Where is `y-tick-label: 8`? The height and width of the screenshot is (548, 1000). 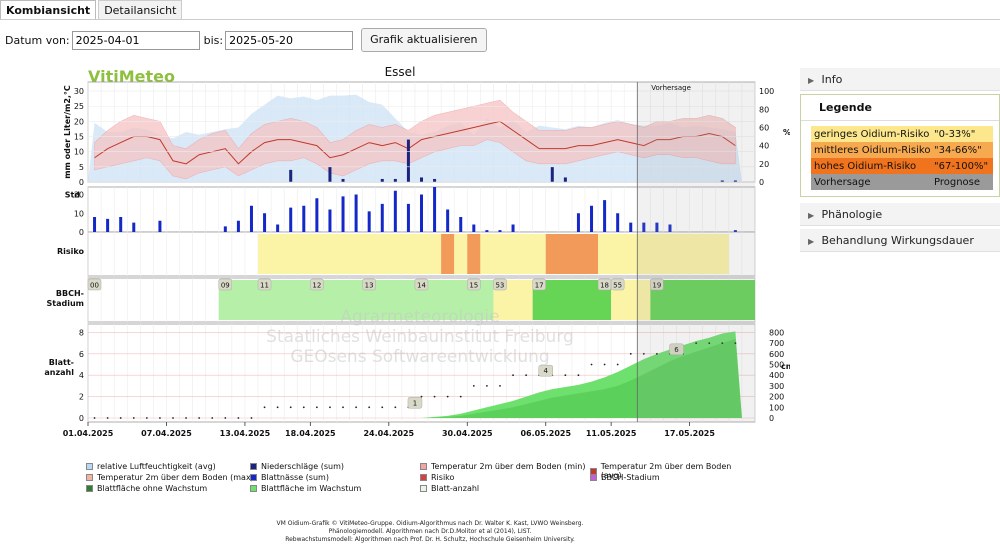 y-tick-label: 8 is located at coordinates (81, 332).